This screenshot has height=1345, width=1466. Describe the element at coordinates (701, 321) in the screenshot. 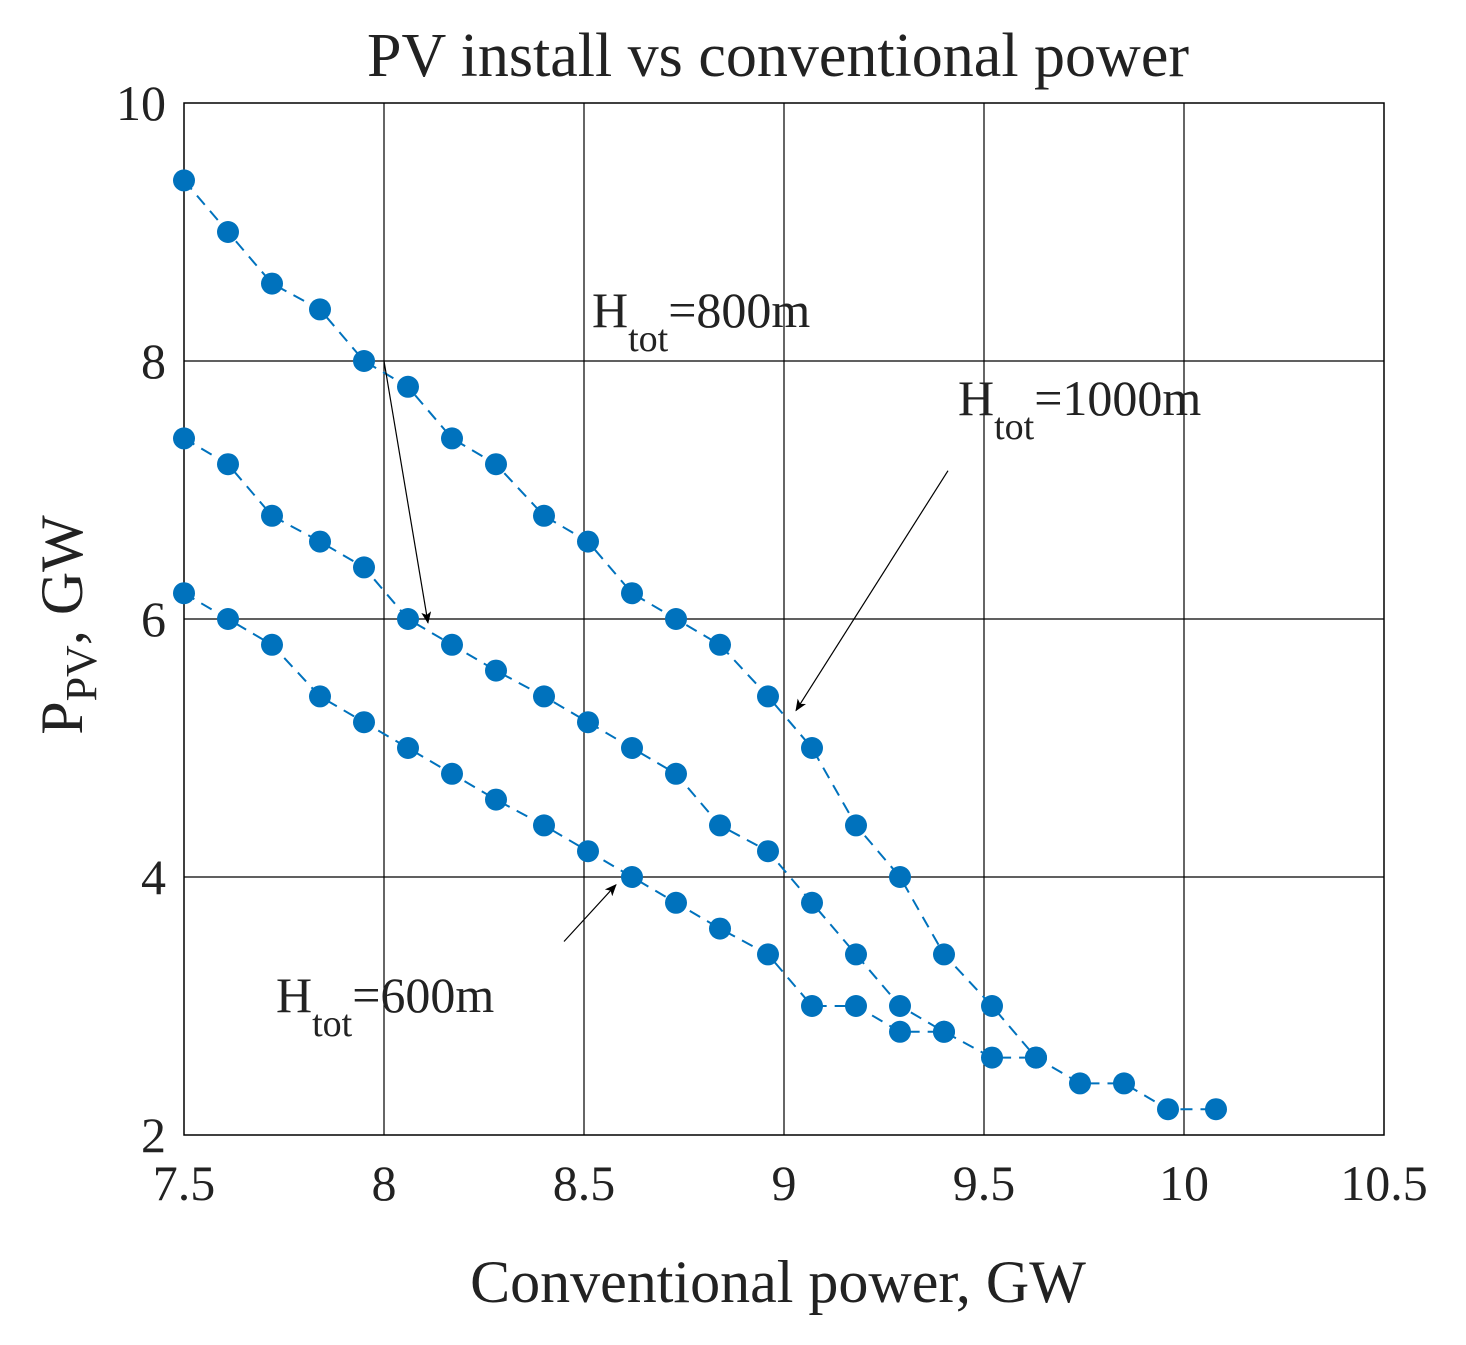

I see `annotation-h800: Htot=800m` at that location.